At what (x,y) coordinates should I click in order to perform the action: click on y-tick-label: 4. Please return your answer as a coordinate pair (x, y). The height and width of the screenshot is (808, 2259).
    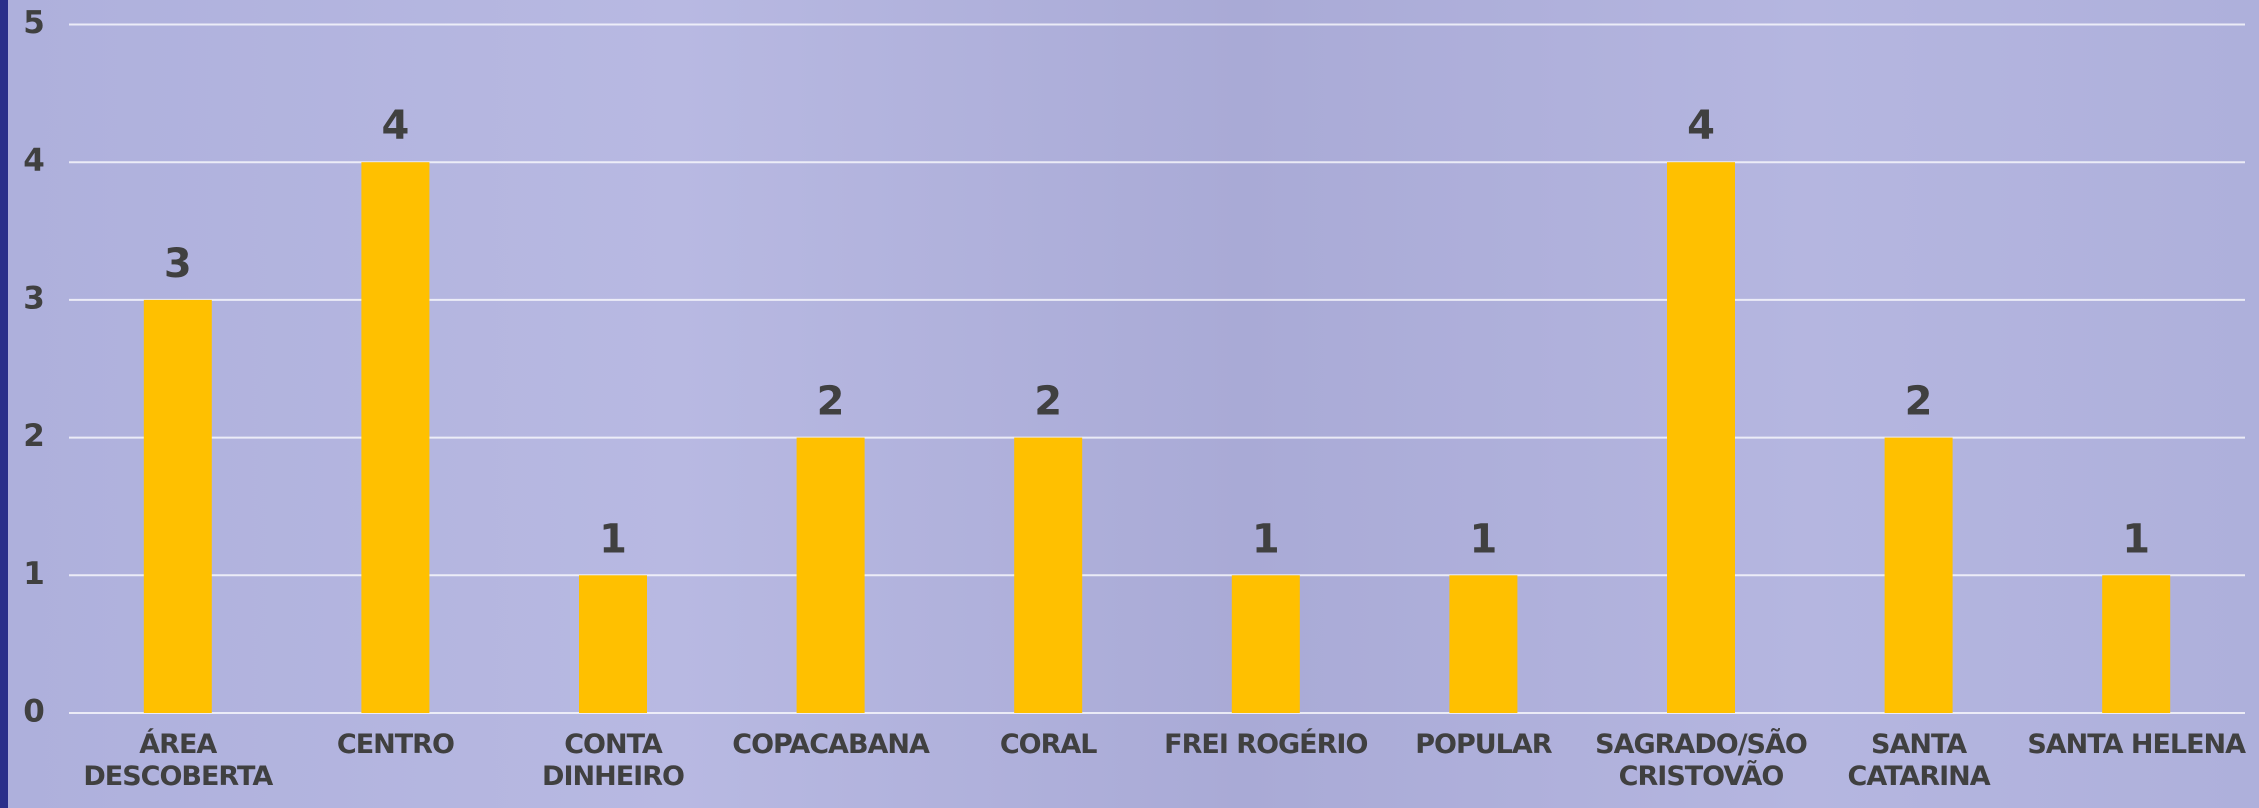
    Looking at the image, I should click on (34, 161).